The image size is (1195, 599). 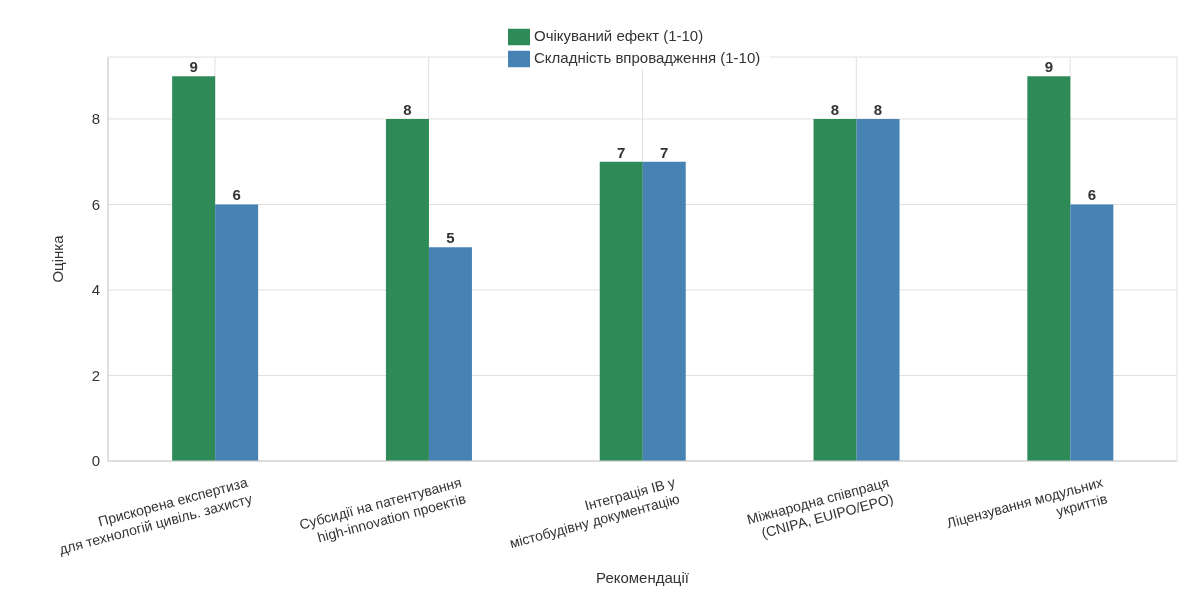 What do you see at coordinates (95, 119) in the screenshot?
I see `y-tick-label: 8` at bounding box center [95, 119].